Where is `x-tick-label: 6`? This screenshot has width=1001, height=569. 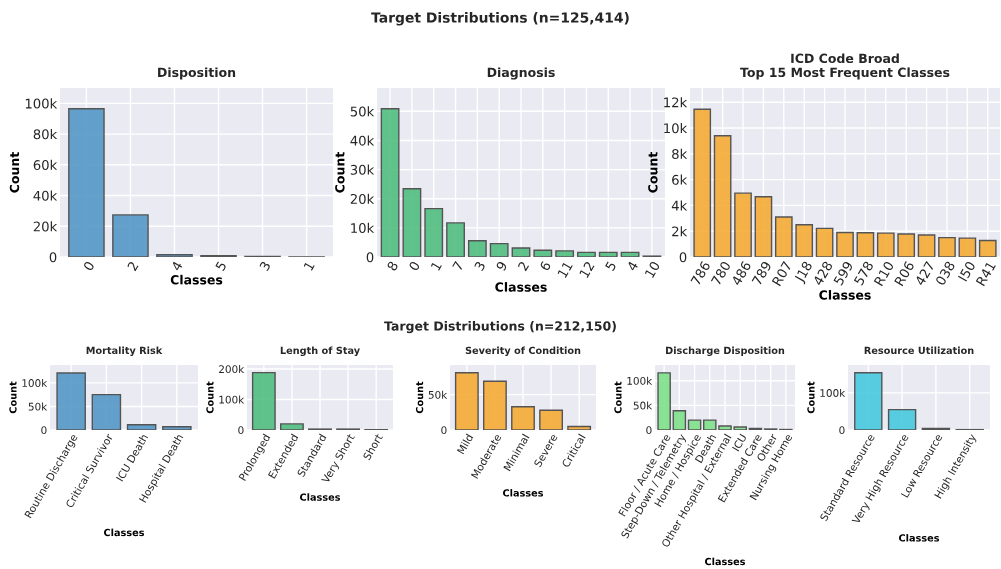
x-tick-label: 6 is located at coordinates (545, 266).